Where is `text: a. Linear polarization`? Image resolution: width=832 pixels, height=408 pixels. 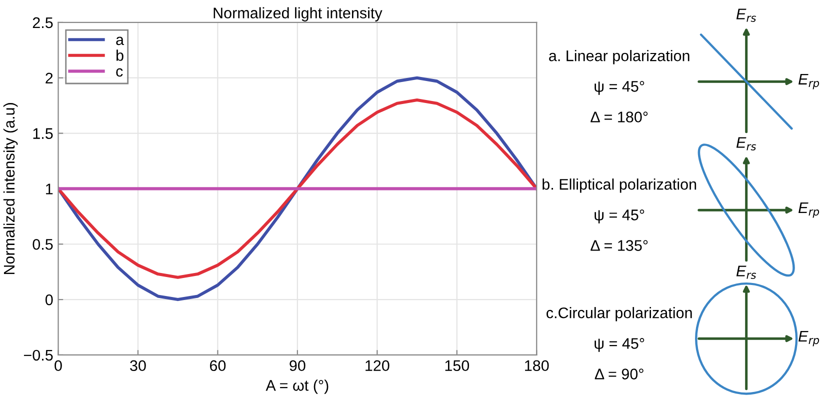
text: a. Linear polarization is located at coordinates (619, 57).